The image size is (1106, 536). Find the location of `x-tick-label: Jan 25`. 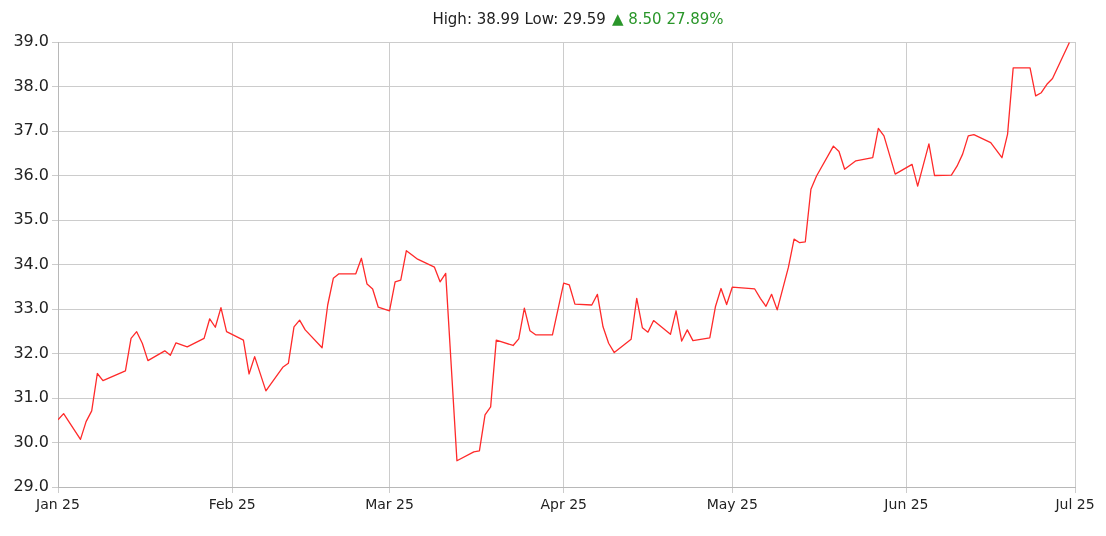

x-tick-label: Jan 25 is located at coordinates (57, 504).